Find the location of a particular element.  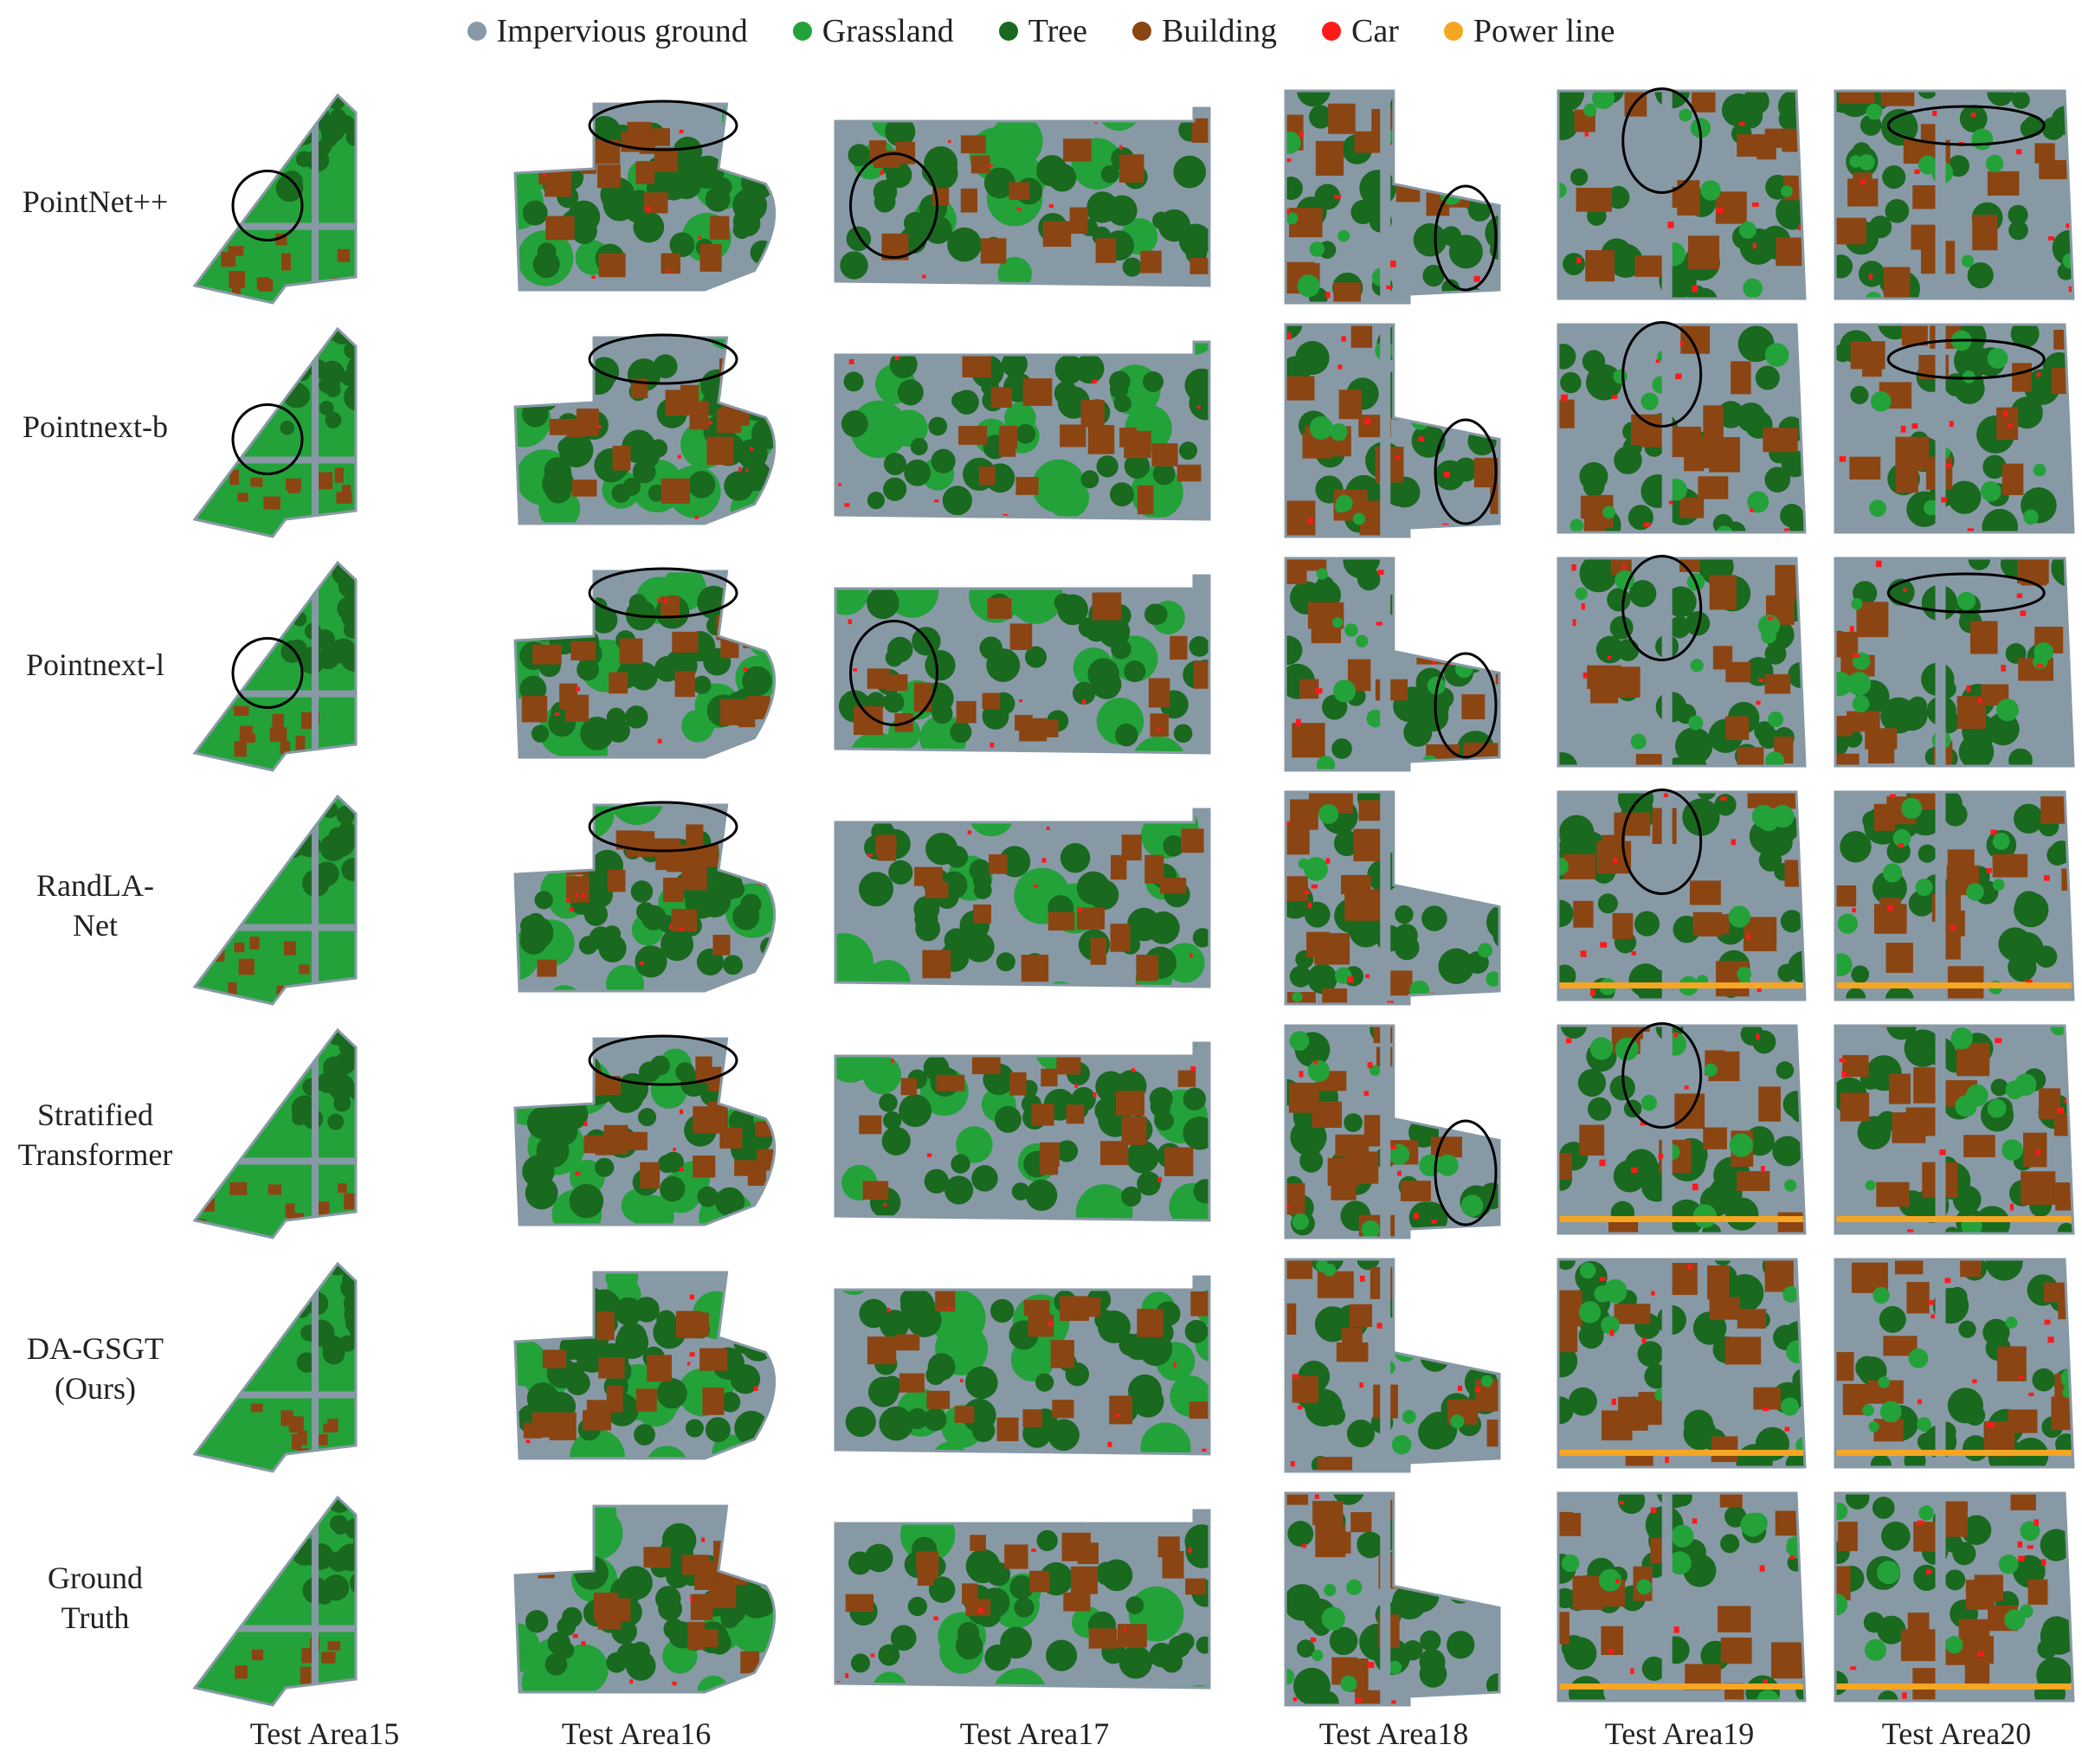

row-label-randla-net: RandLA- Net is located at coordinates (95, 905).